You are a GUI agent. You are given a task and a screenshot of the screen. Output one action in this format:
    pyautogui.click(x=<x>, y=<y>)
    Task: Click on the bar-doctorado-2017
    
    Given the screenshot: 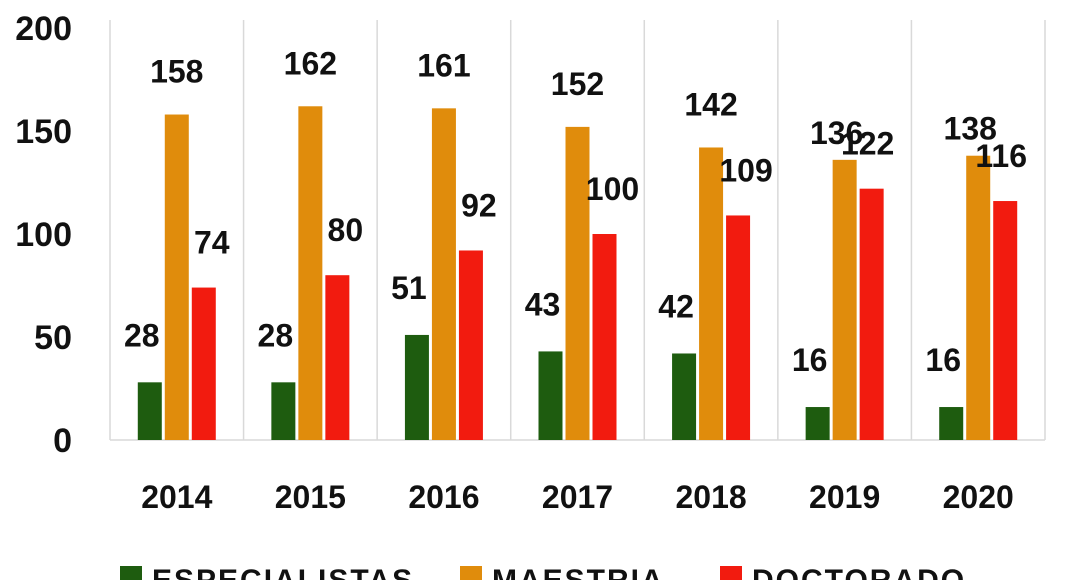 What is the action you would take?
    pyautogui.click(x=604, y=337)
    